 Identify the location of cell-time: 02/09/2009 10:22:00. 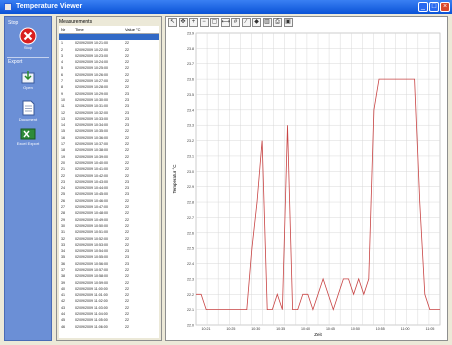
(91, 49).